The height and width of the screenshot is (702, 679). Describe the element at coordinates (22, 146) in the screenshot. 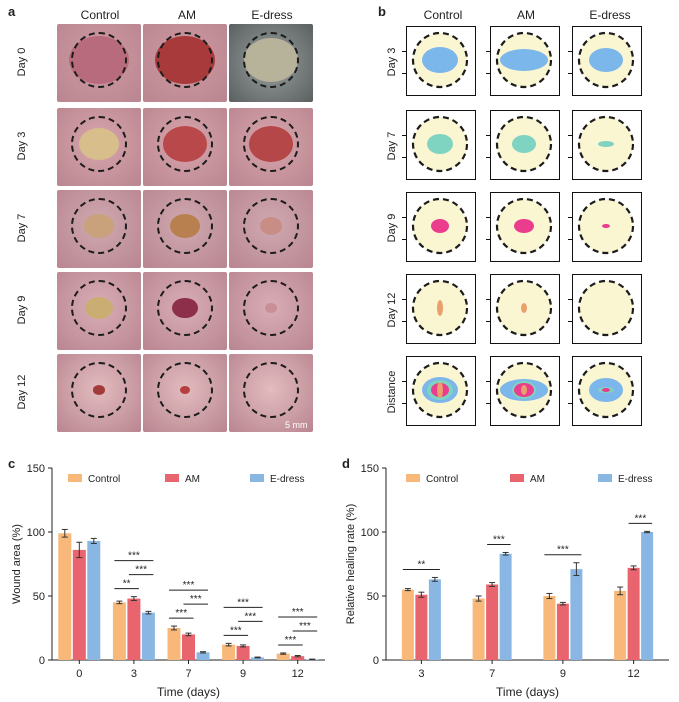

I see `photo-row-label: Day 3` at that location.